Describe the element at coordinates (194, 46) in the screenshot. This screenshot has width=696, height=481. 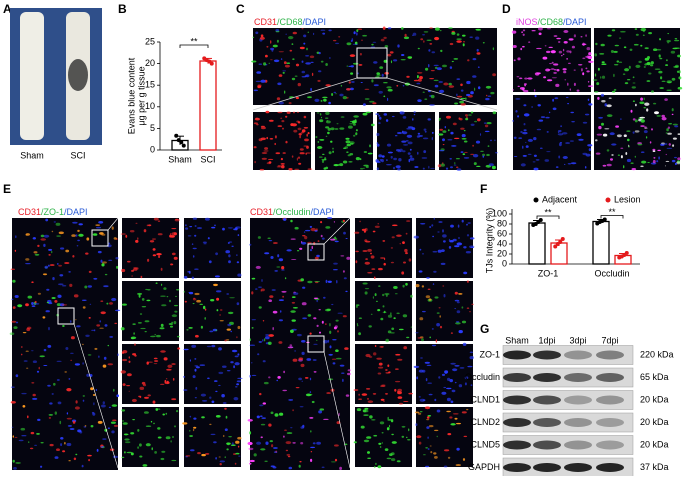
I see `significance-bracket` at that location.